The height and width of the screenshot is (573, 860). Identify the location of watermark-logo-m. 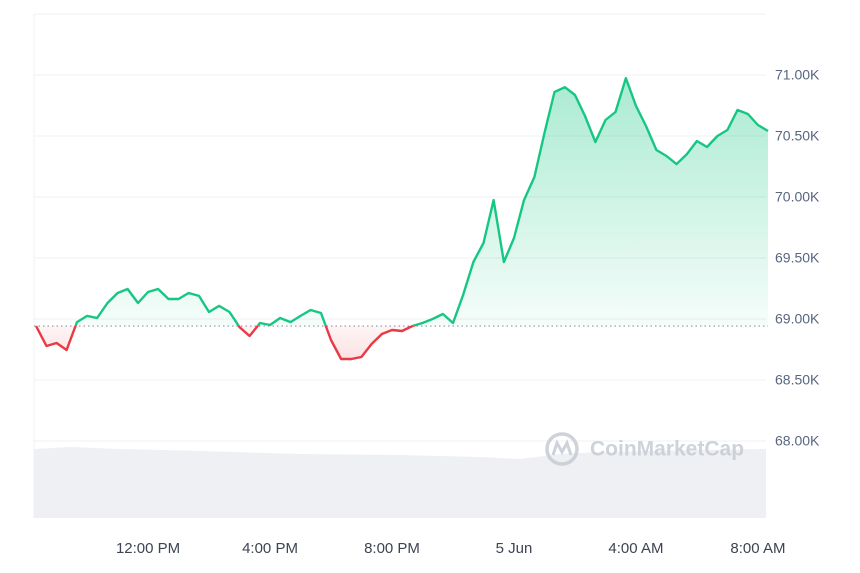
(562, 447).